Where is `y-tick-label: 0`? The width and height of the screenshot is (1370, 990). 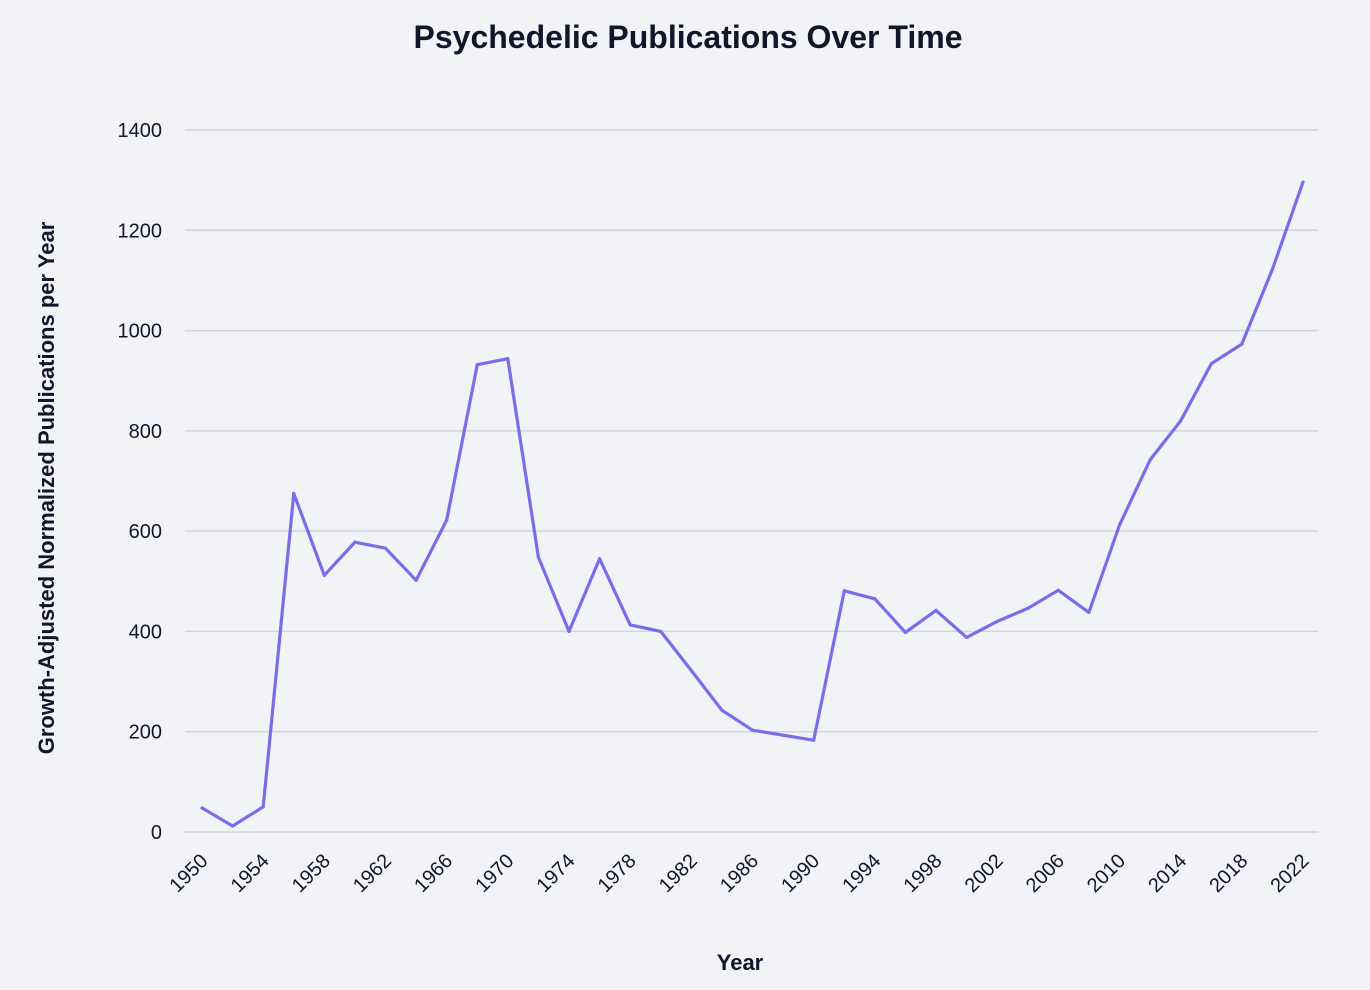 y-tick-label: 0 is located at coordinates (156, 833).